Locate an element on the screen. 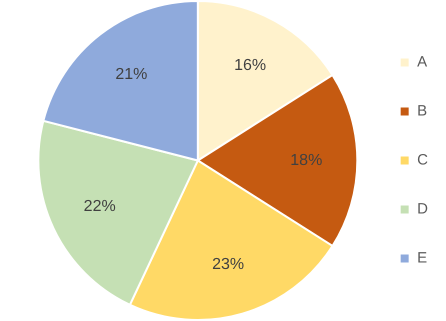 The width and height of the screenshot is (446, 321). legend-label: E is located at coordinates (422, 258).